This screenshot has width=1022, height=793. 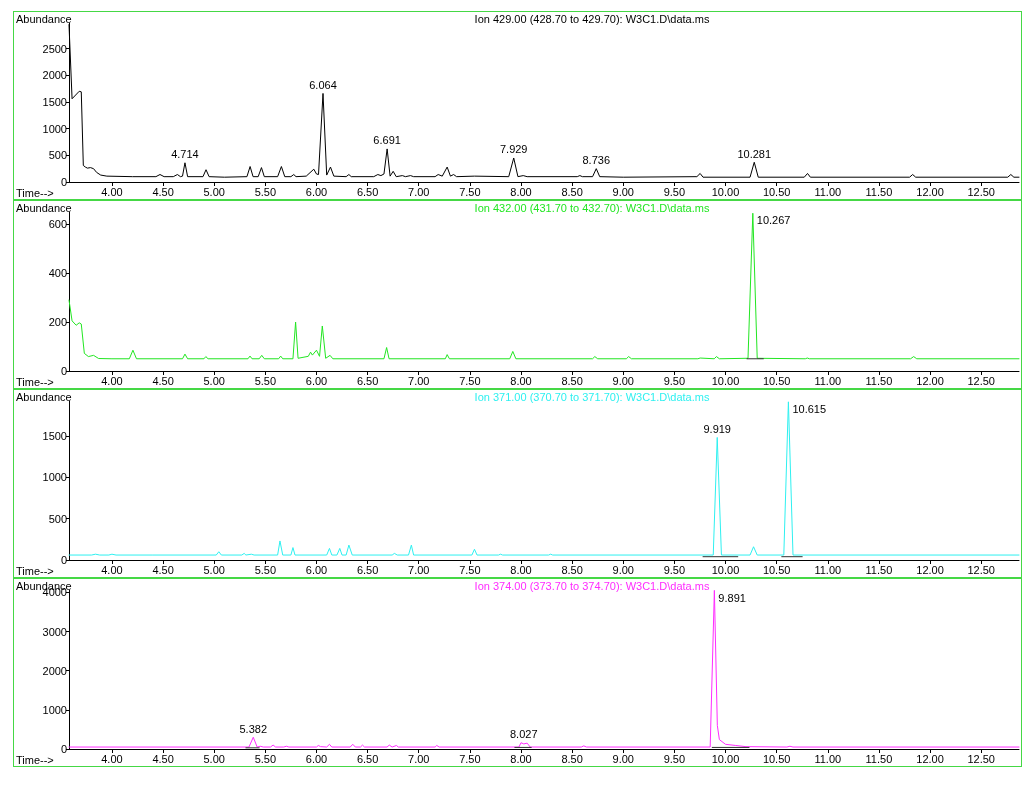 What do you see at coordinates (54, 631) in the screenshot?
I see `y-tick-label: 3000` at bounding box center [54, 631].